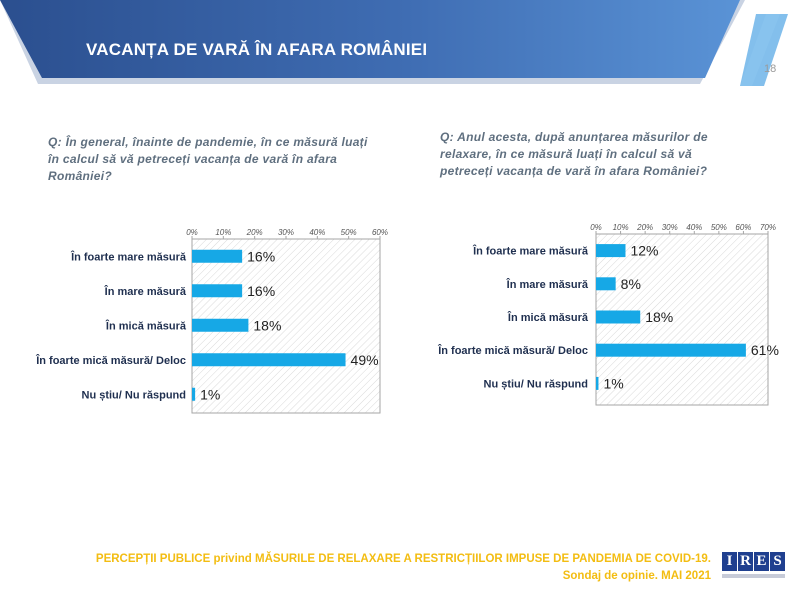 The height and width of the screenshot is (600, 800). I want to click on ires-logo: I R E S, so click(755, 567).